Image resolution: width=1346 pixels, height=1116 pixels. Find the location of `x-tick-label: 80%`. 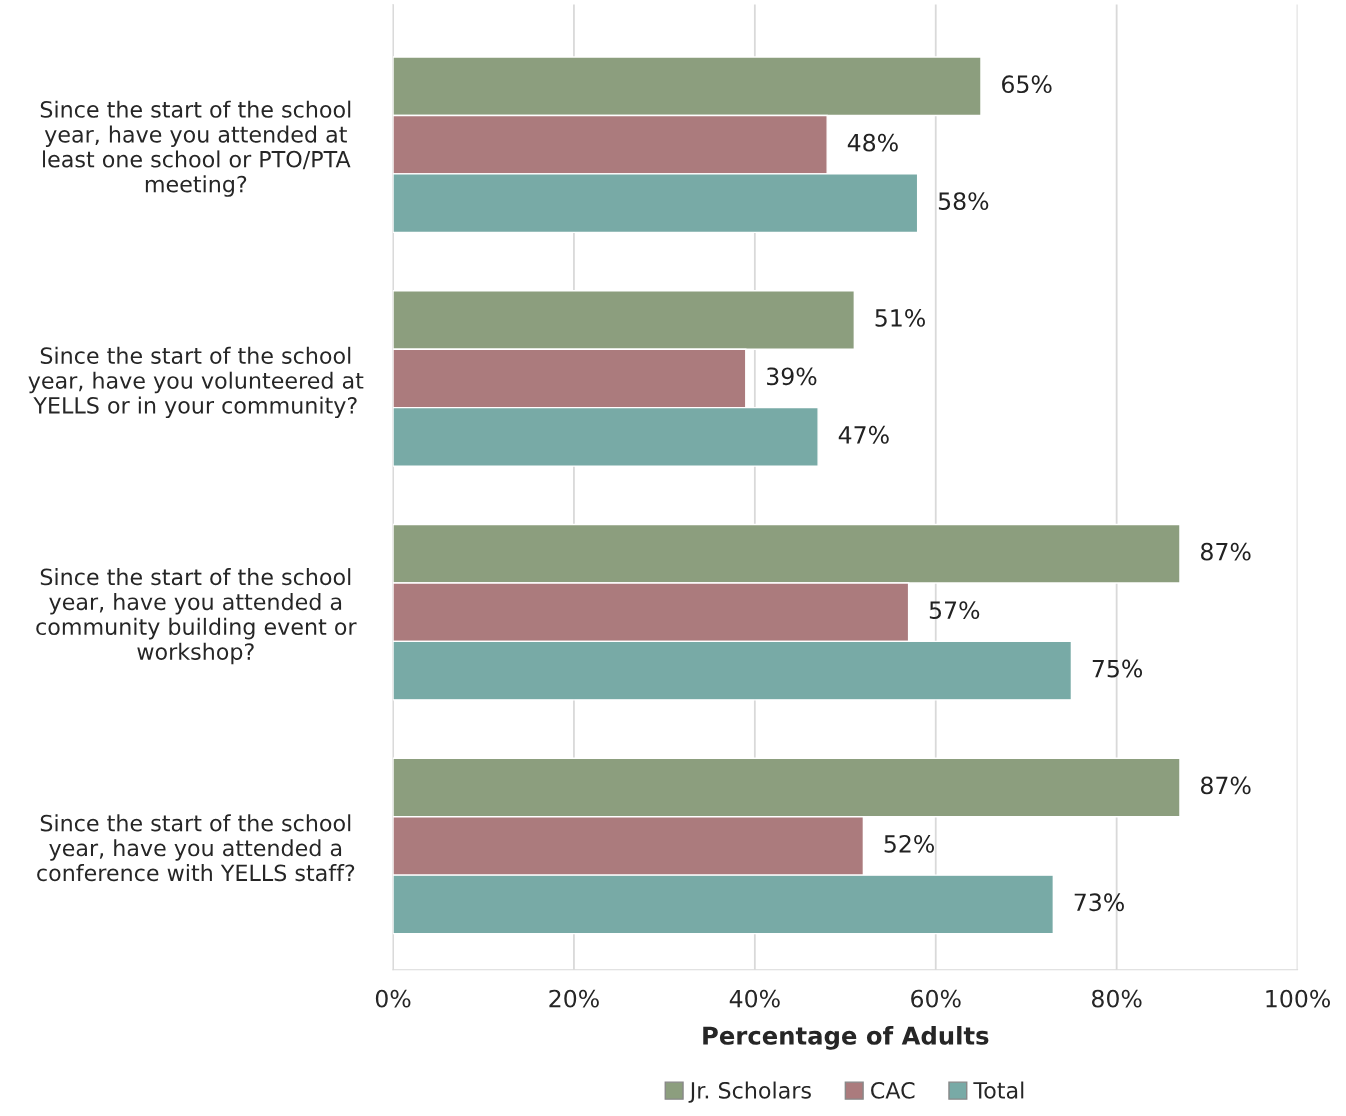

x-tick-label: 80% is located at coordinates (1117, 998).